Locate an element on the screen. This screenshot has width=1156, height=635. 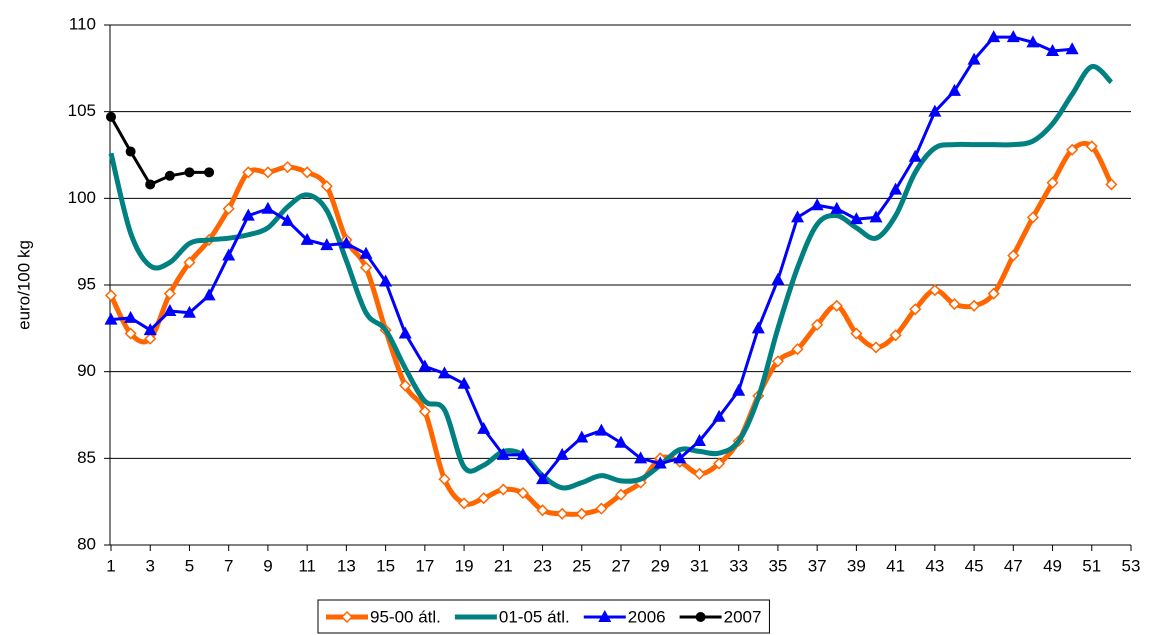
x-tick-label: 49 is located at coordinates (1052, 565).